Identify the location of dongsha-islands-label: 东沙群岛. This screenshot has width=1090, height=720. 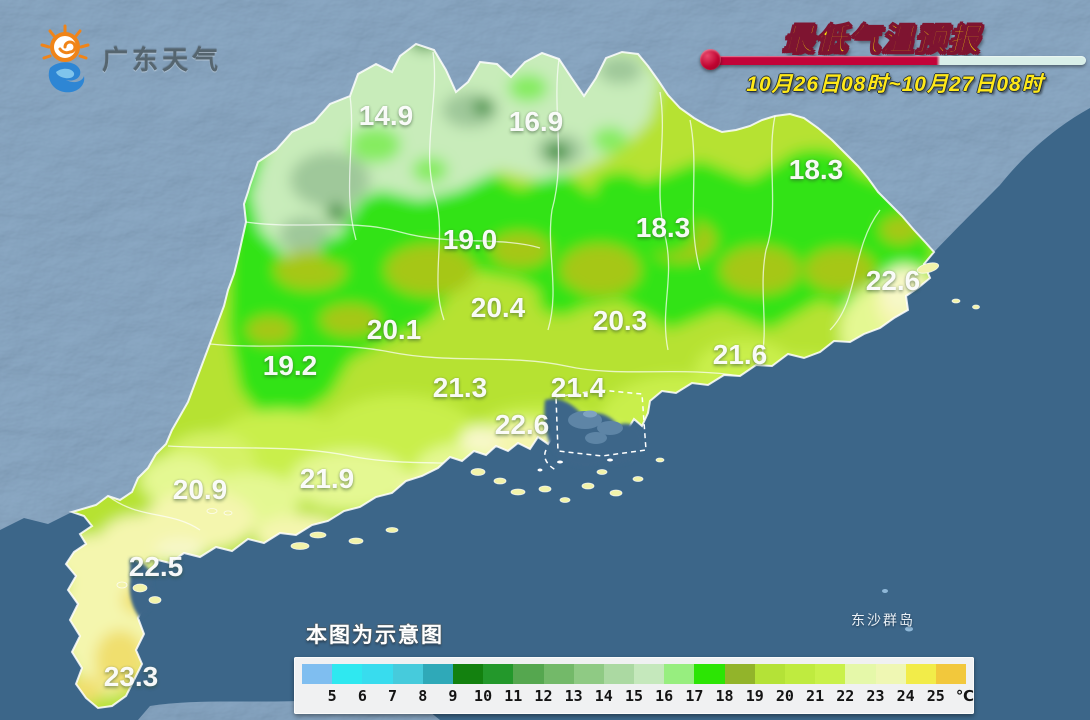
(883, 620).